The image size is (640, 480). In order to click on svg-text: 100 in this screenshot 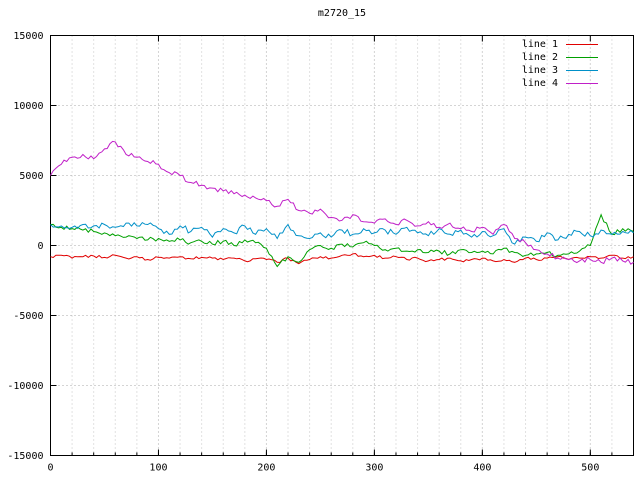, I will do `click(158, 468)`.